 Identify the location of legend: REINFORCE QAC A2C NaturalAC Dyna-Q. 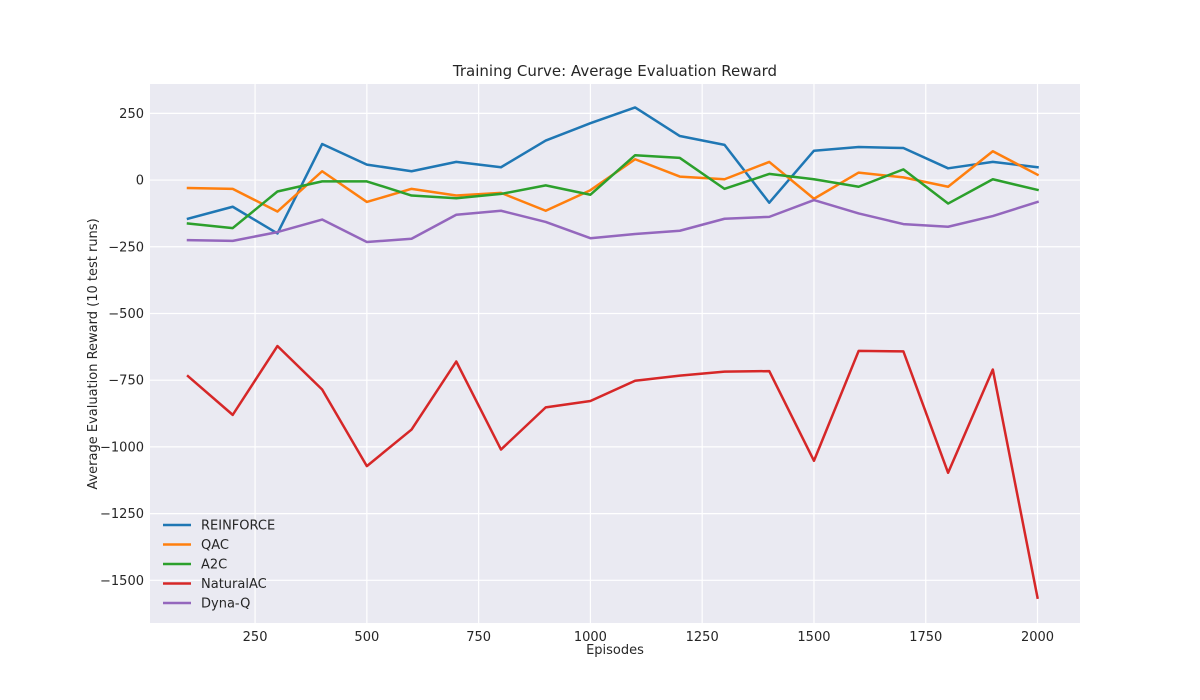
(219, 565).